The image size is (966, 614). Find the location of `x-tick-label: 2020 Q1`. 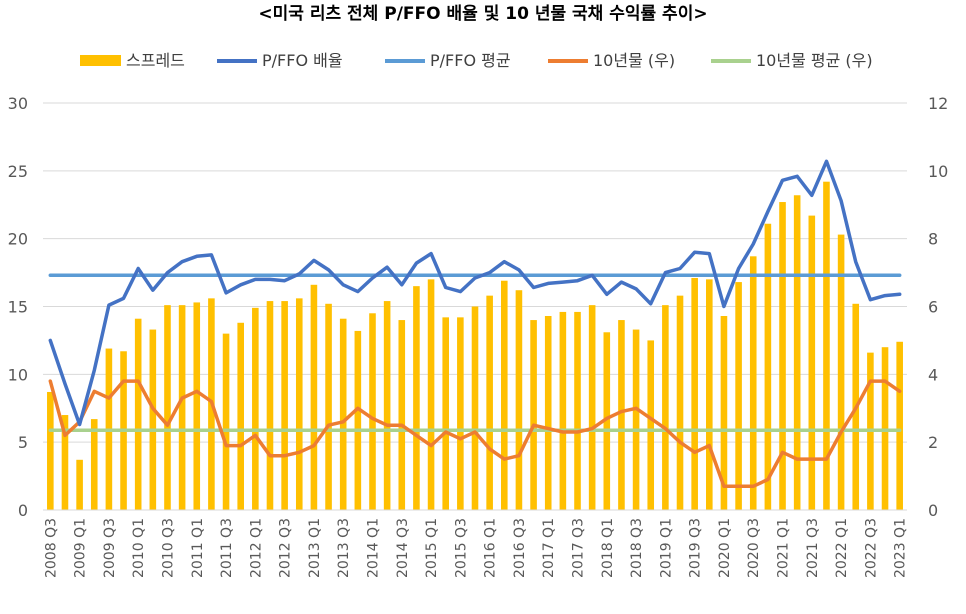

x-tick-label: 2020 Q1 is located at coordinates (725, 548).